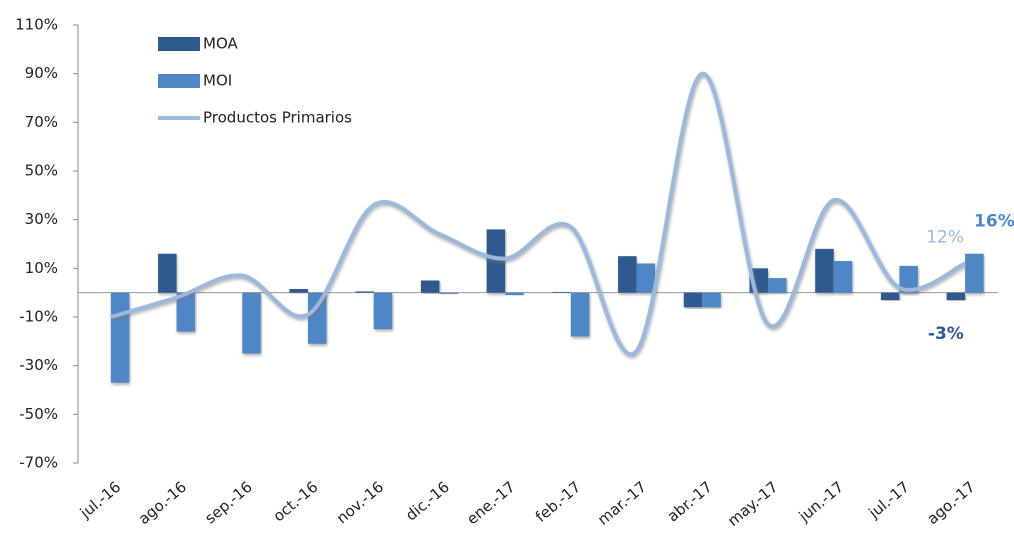 The width and height of the screenshot is (1014, 543). I want to click on data-label: 16%, so click(994, 222).